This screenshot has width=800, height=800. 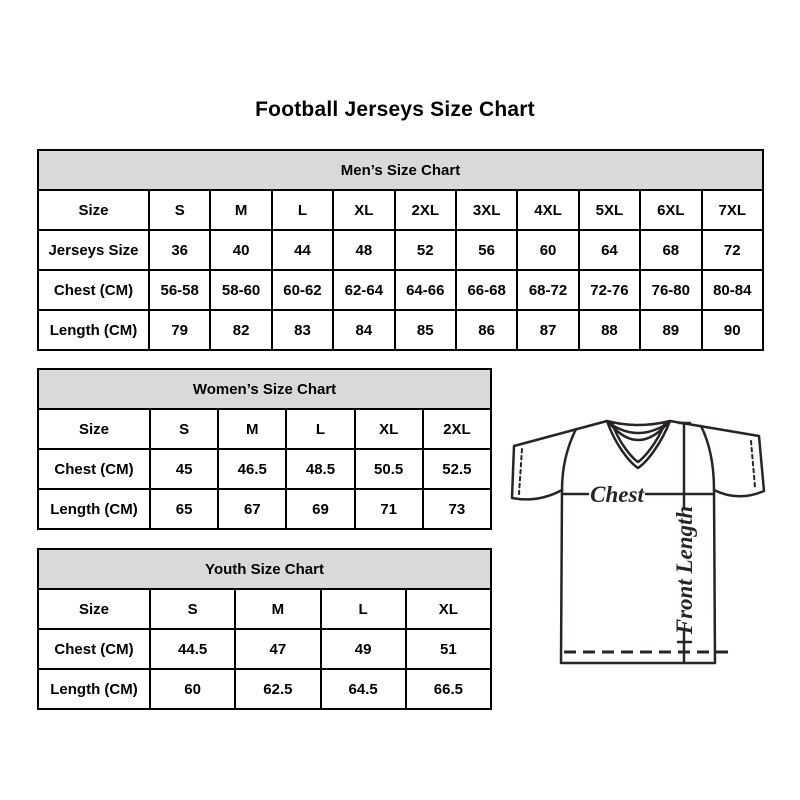 What do you see at coordinates (388, 509) in the screenshot?
I see `size-value-cell: 71` at bounding box center [388, 509].